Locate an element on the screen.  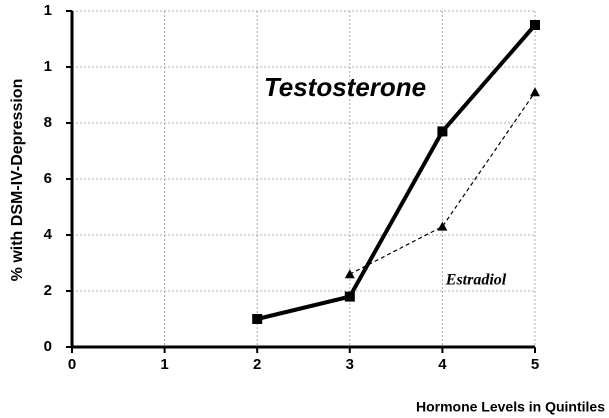
x-axis-label: Hormone Levels in Quintiles is located at coordinates (510, 407).